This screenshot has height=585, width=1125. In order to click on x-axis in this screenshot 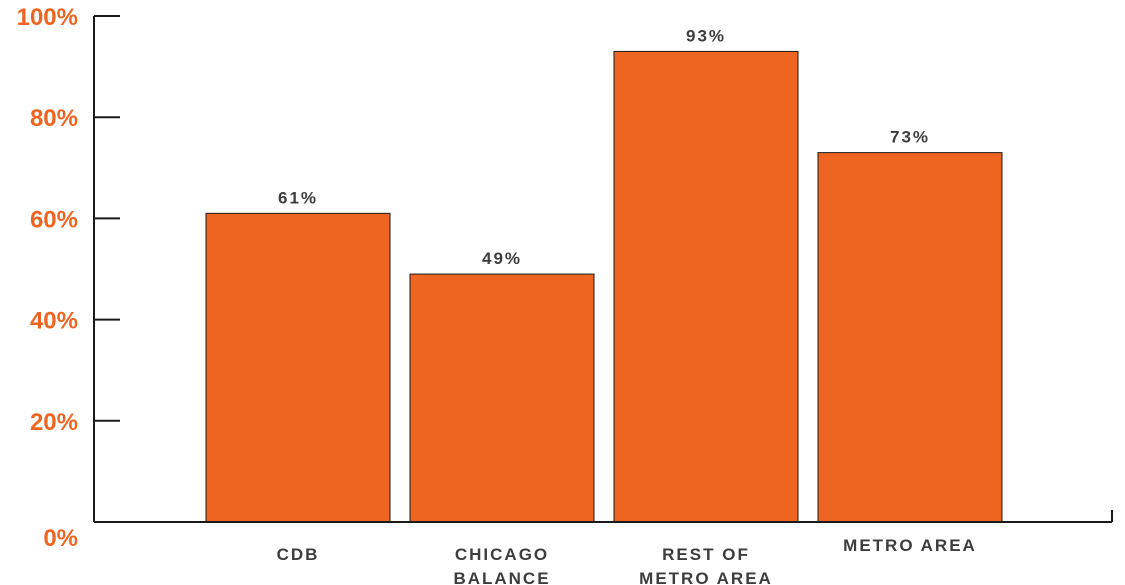, I will do `click(603, 516)`.